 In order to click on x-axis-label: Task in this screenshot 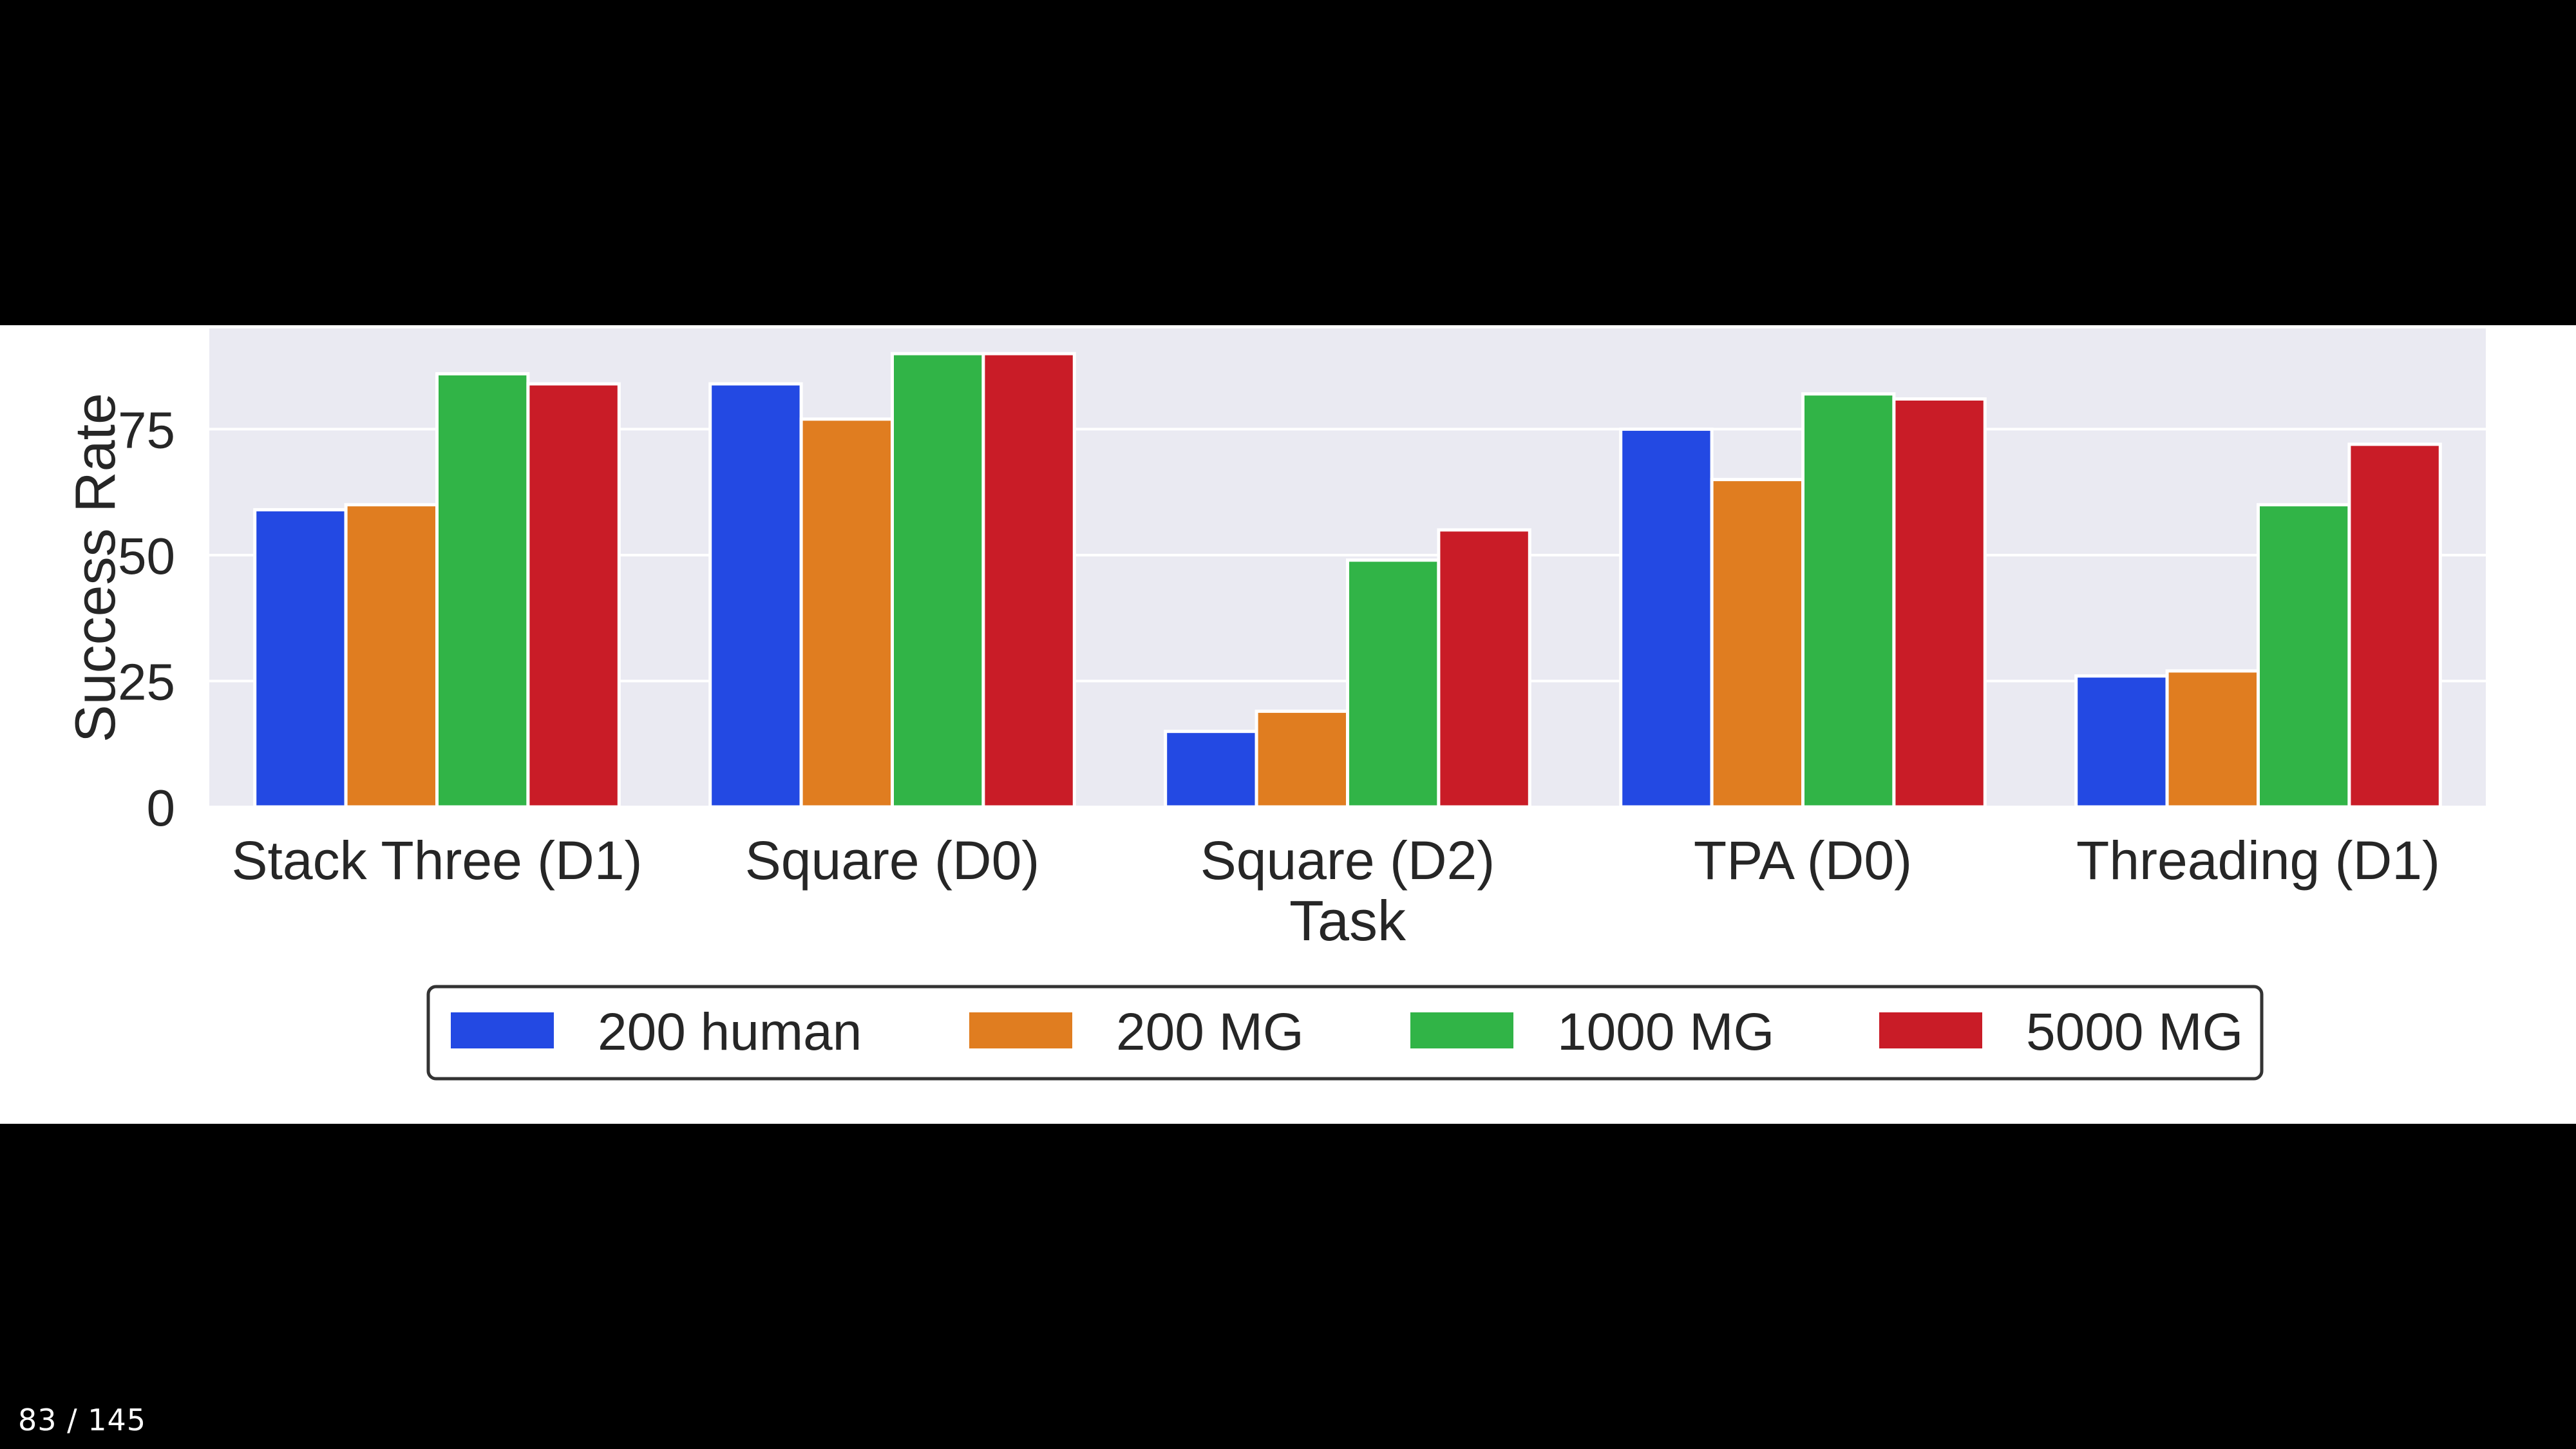, I will do `click(1347, 920)`.